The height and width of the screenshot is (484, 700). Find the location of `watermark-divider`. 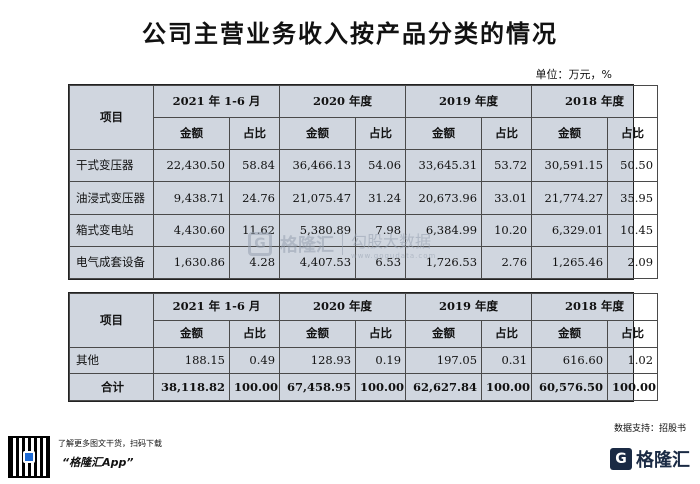

watermark-divider is located at coordinates (342, 244).